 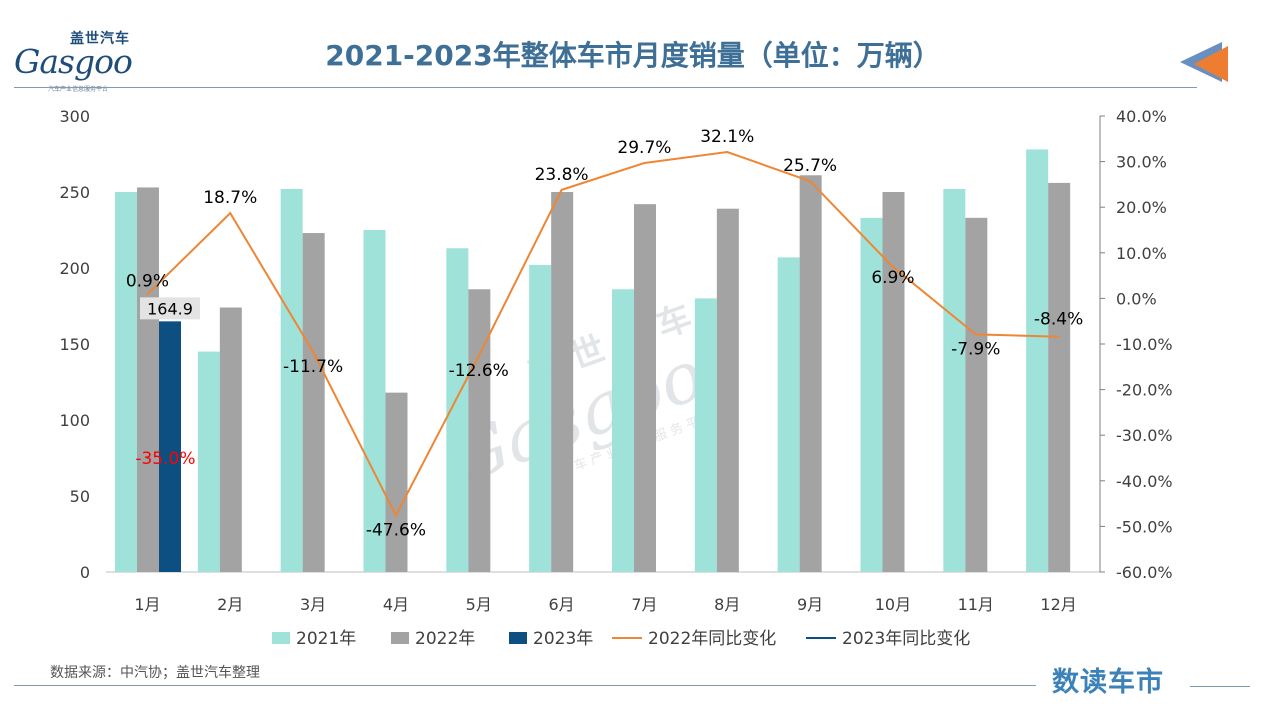 What do you see at coordinates (155, 673) in the screenshot?
I see `data-source-note: 数据来源：中汽协；盖世汽车整理` at bounding box center [155, 673].